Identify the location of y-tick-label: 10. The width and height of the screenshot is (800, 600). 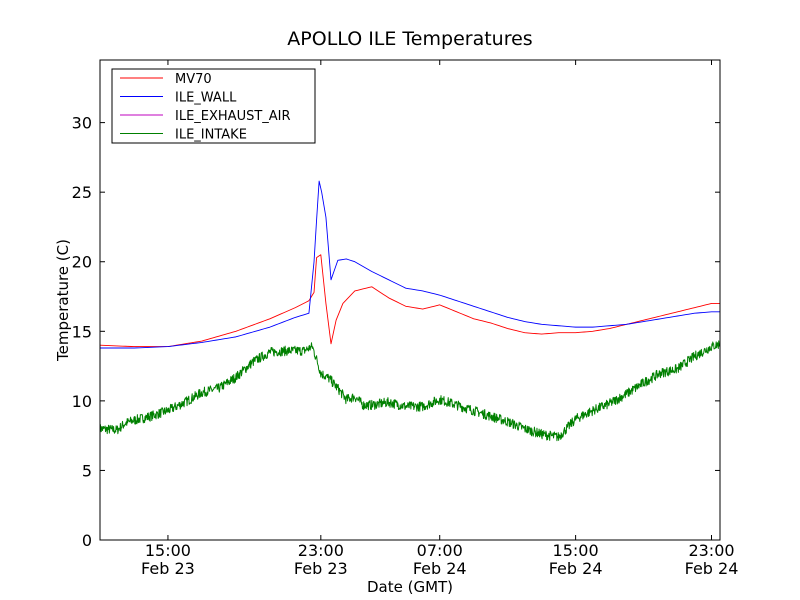
(82, 401).